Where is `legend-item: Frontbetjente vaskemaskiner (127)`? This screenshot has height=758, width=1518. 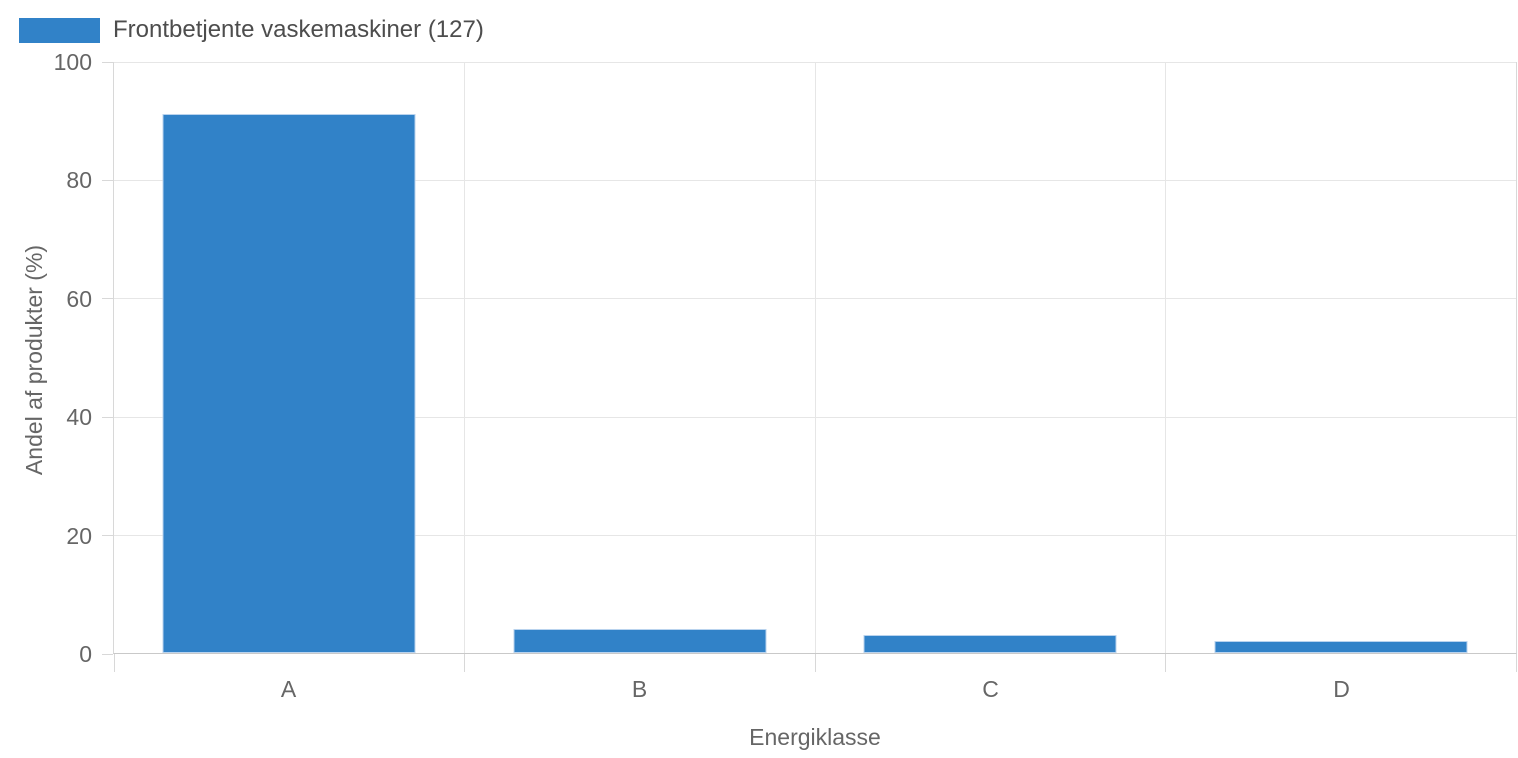
legend-item: Frontbetjente vaskemaskiner (127) is located at coordinates (251, 30).